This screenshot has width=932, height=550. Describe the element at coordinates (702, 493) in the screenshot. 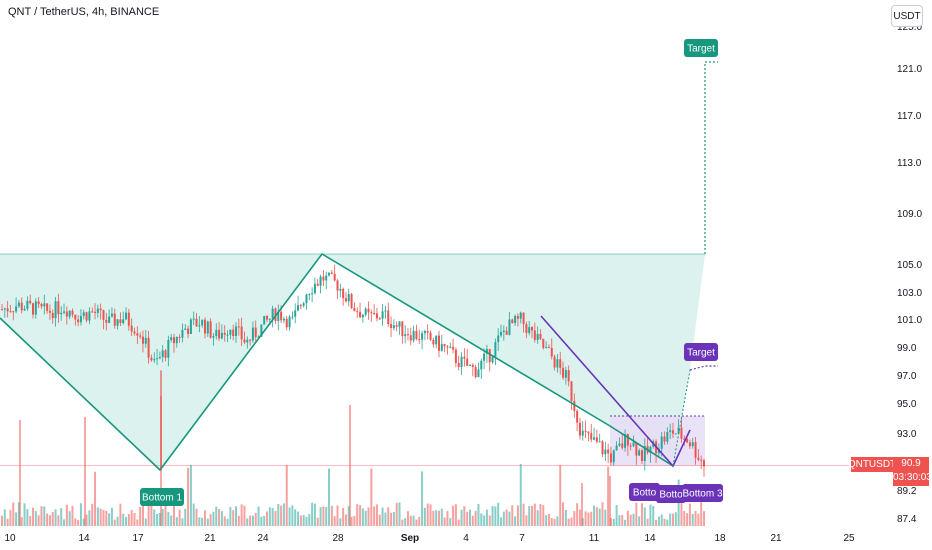

I see `bottom-3-callout: Bottom 3` at that location.